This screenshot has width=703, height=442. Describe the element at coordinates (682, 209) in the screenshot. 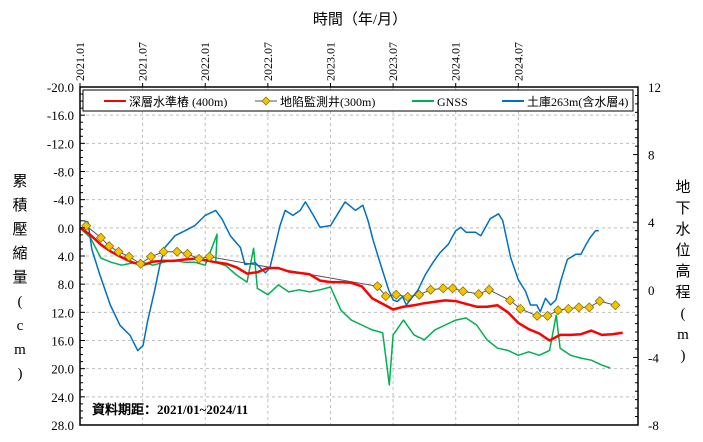

I see `axis-title-char: 下` at that location.